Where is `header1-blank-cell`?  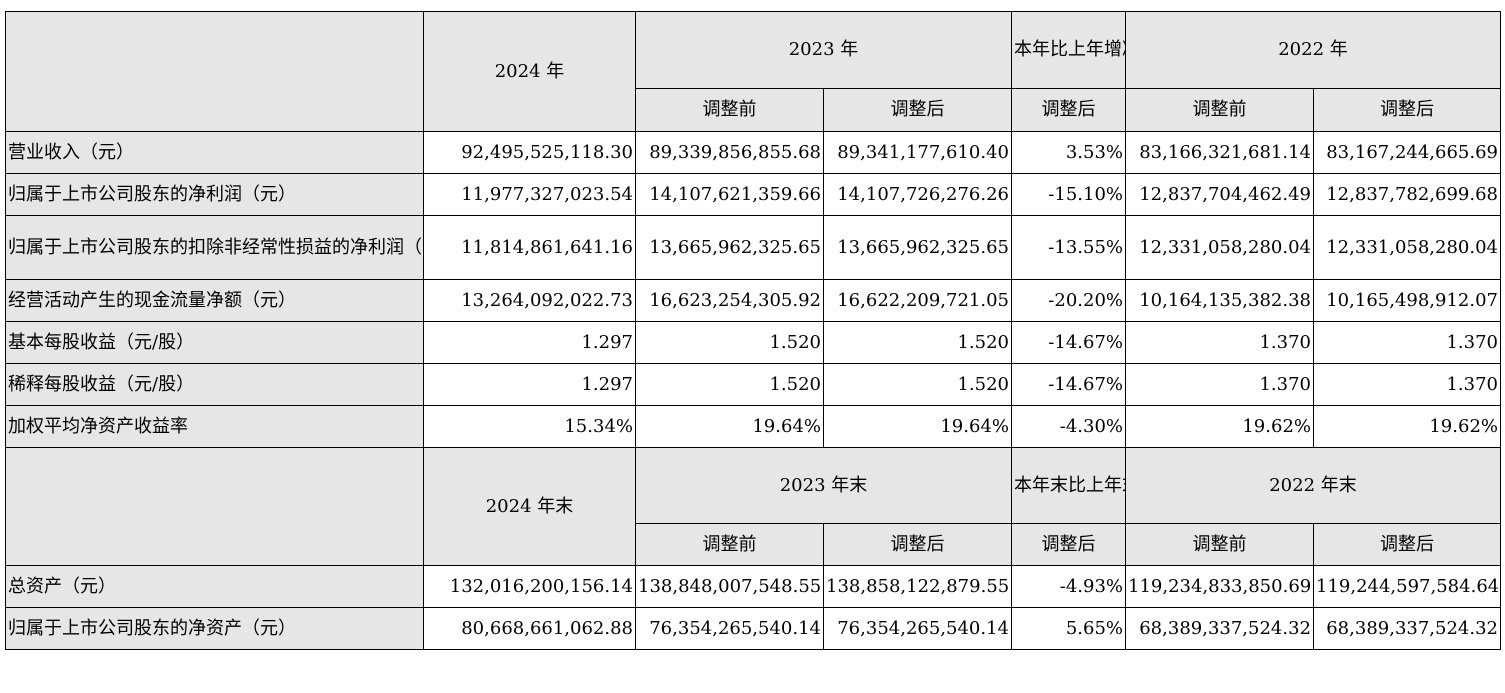 header1-blank-cell is located at coordinates (214, 71).